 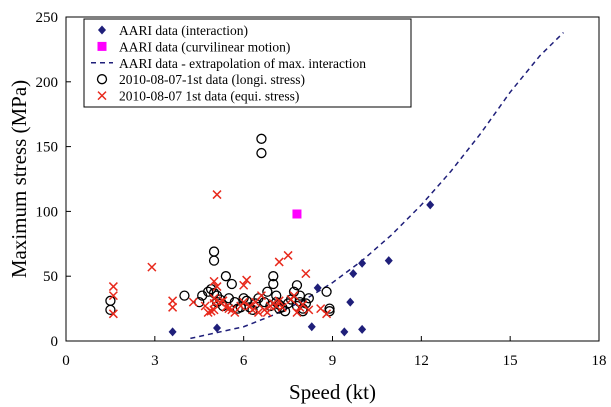 I want to click on y-tick-label: 200, so click(x=47, y=83).